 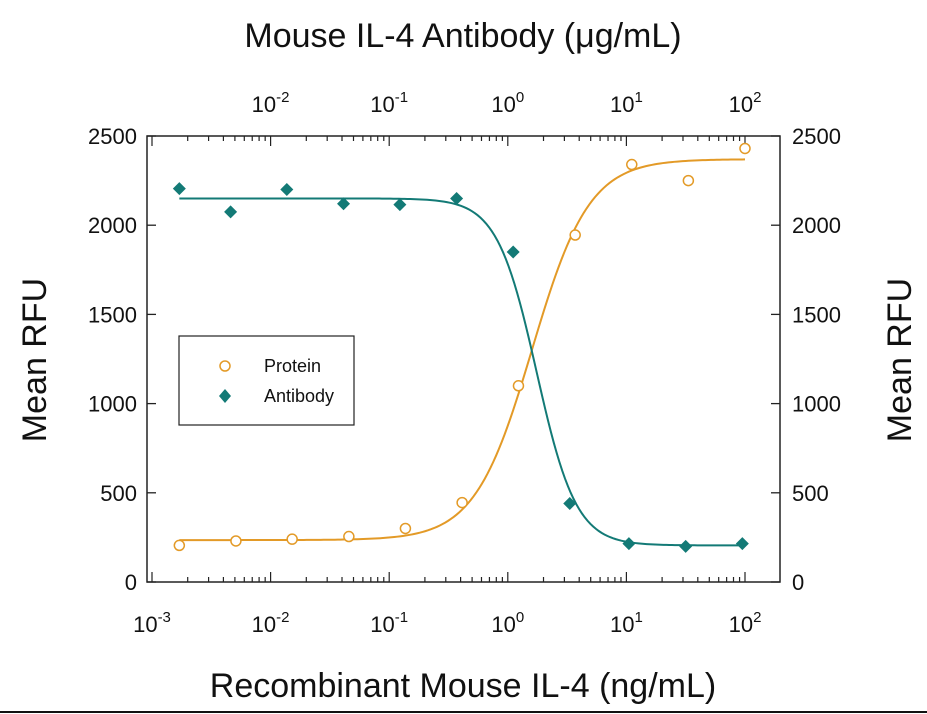 I want to click on y-tick-label-left: 1500, so click(x=112, y=314).